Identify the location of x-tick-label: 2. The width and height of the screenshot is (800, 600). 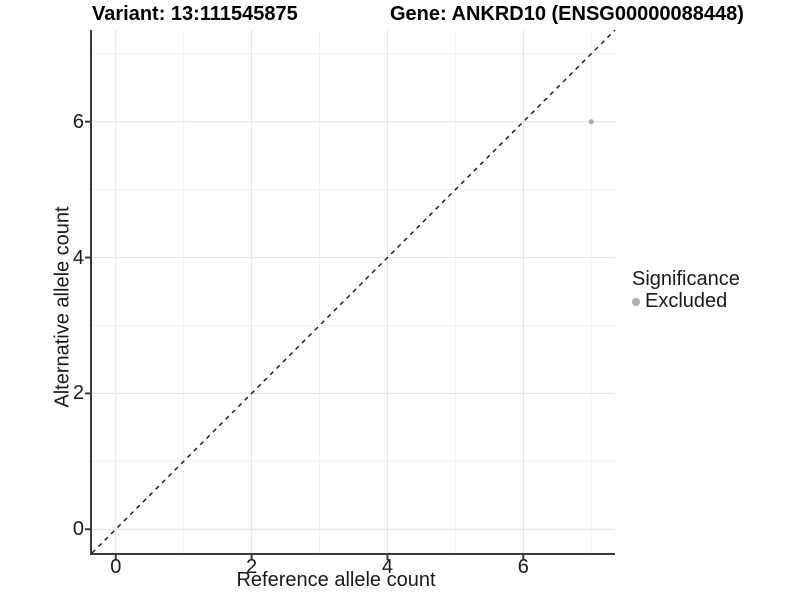
(252, 567).